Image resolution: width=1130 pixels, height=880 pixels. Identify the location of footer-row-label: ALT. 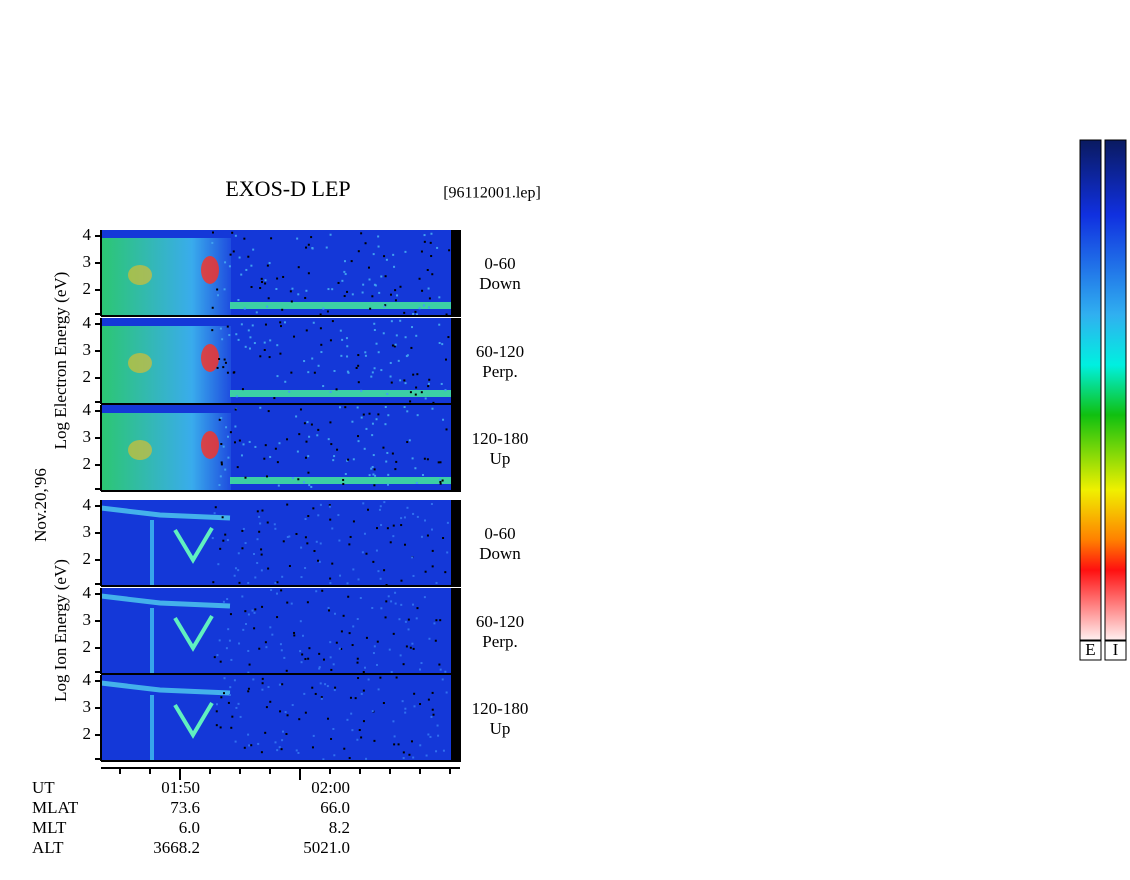
(48, 847).